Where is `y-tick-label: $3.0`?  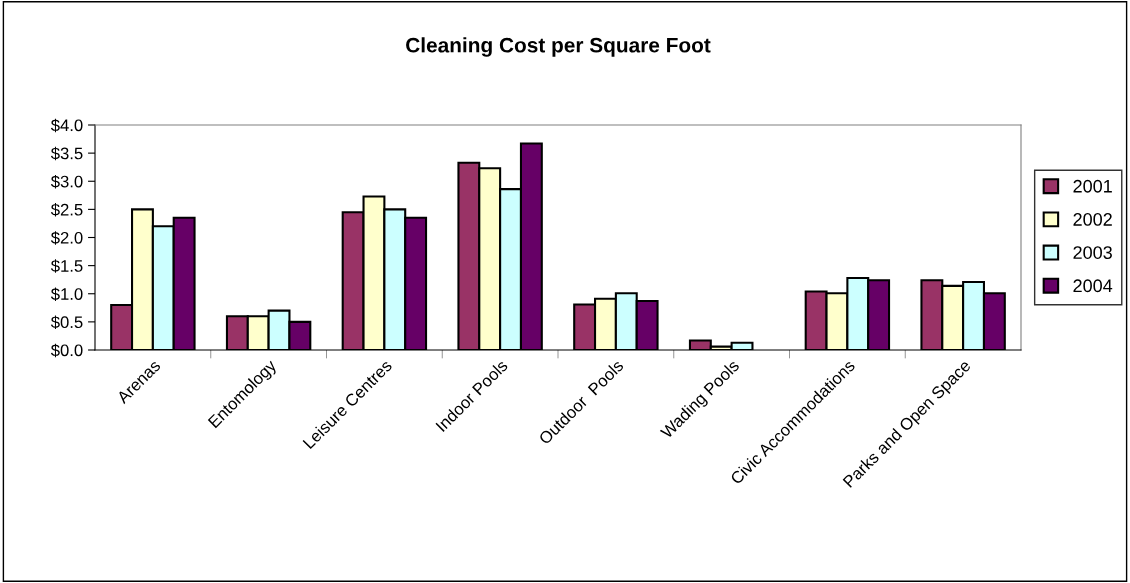
y-tick-label: $3.0 is located at coordinates (66, 181).